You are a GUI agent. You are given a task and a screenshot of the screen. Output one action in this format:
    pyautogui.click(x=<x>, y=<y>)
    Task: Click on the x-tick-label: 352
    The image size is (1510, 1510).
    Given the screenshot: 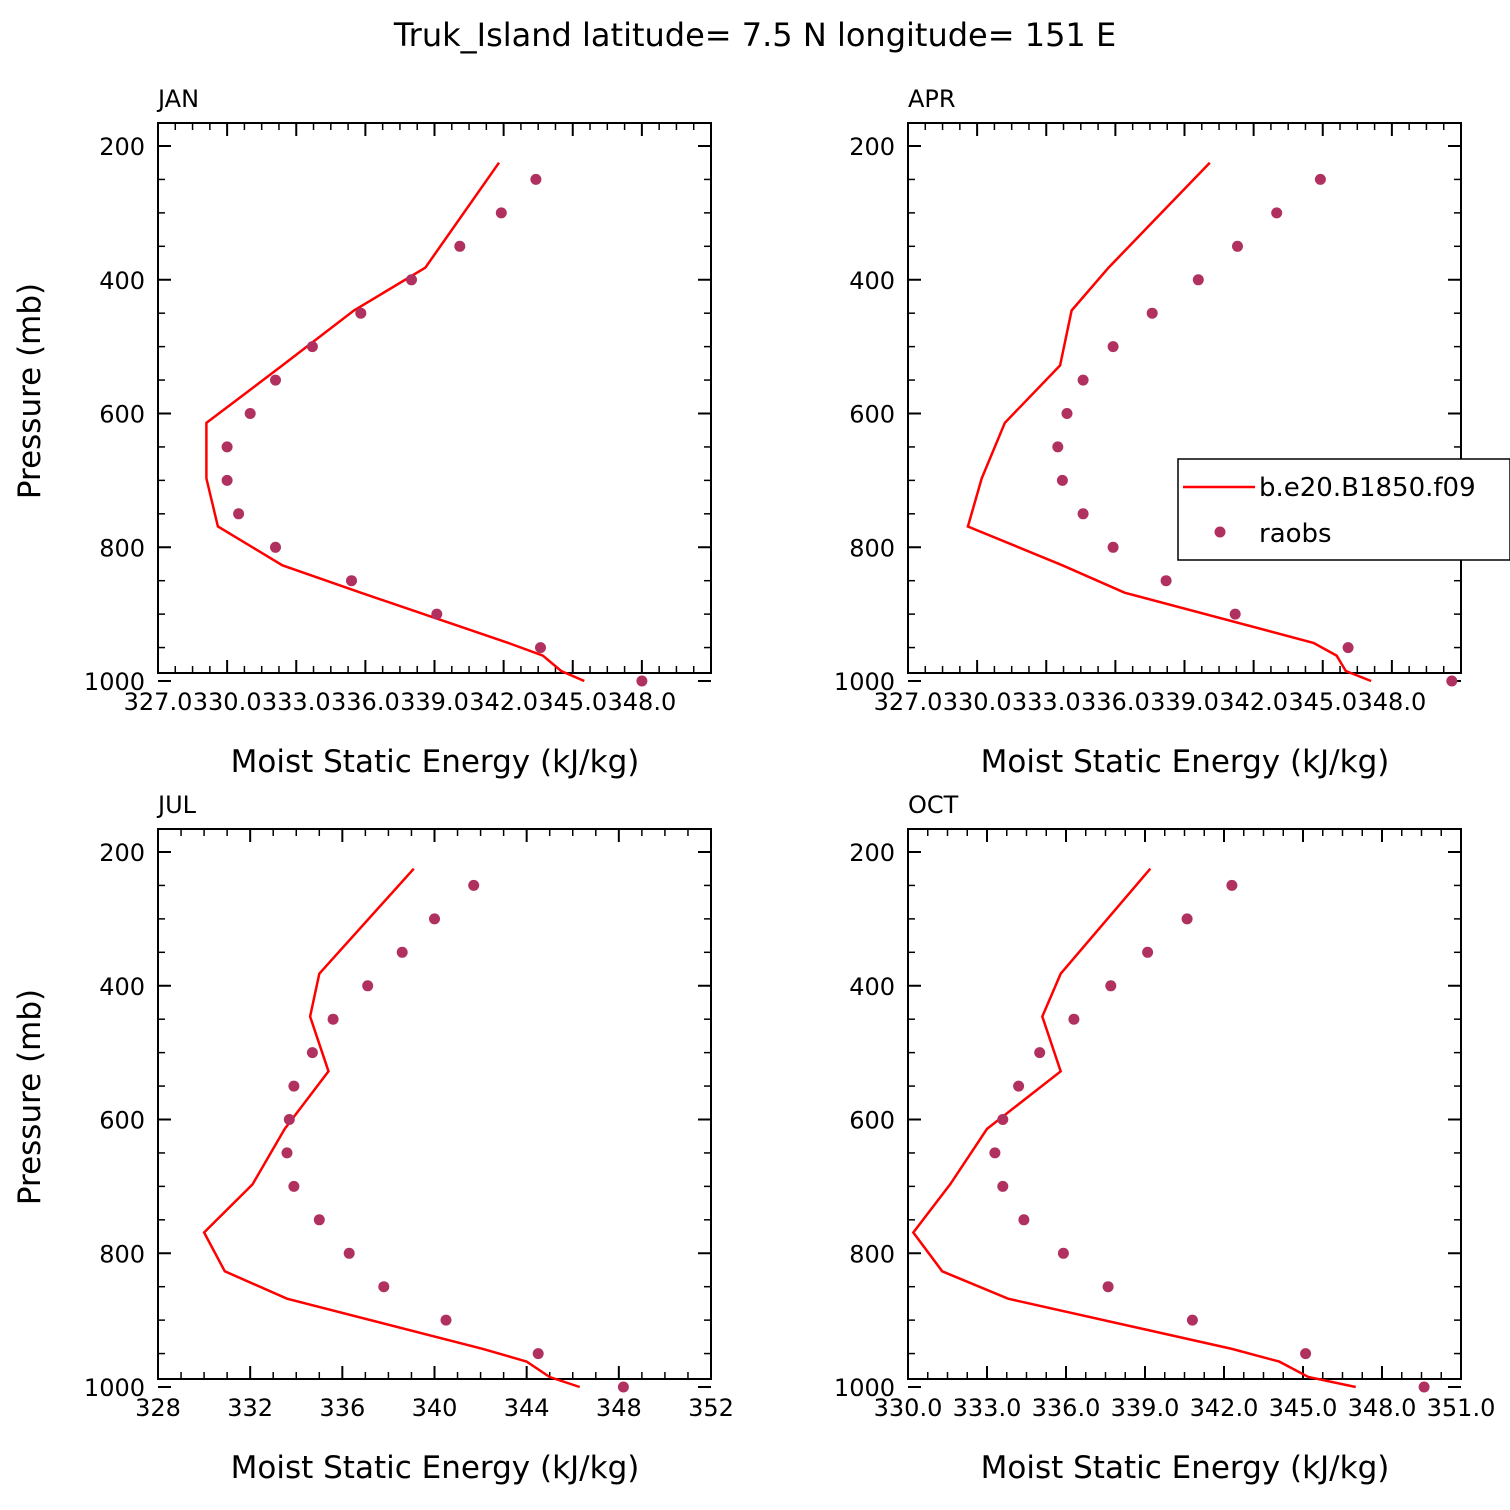 What is the action you would take?
    pyautogui.click(x=711, y=1408)
    